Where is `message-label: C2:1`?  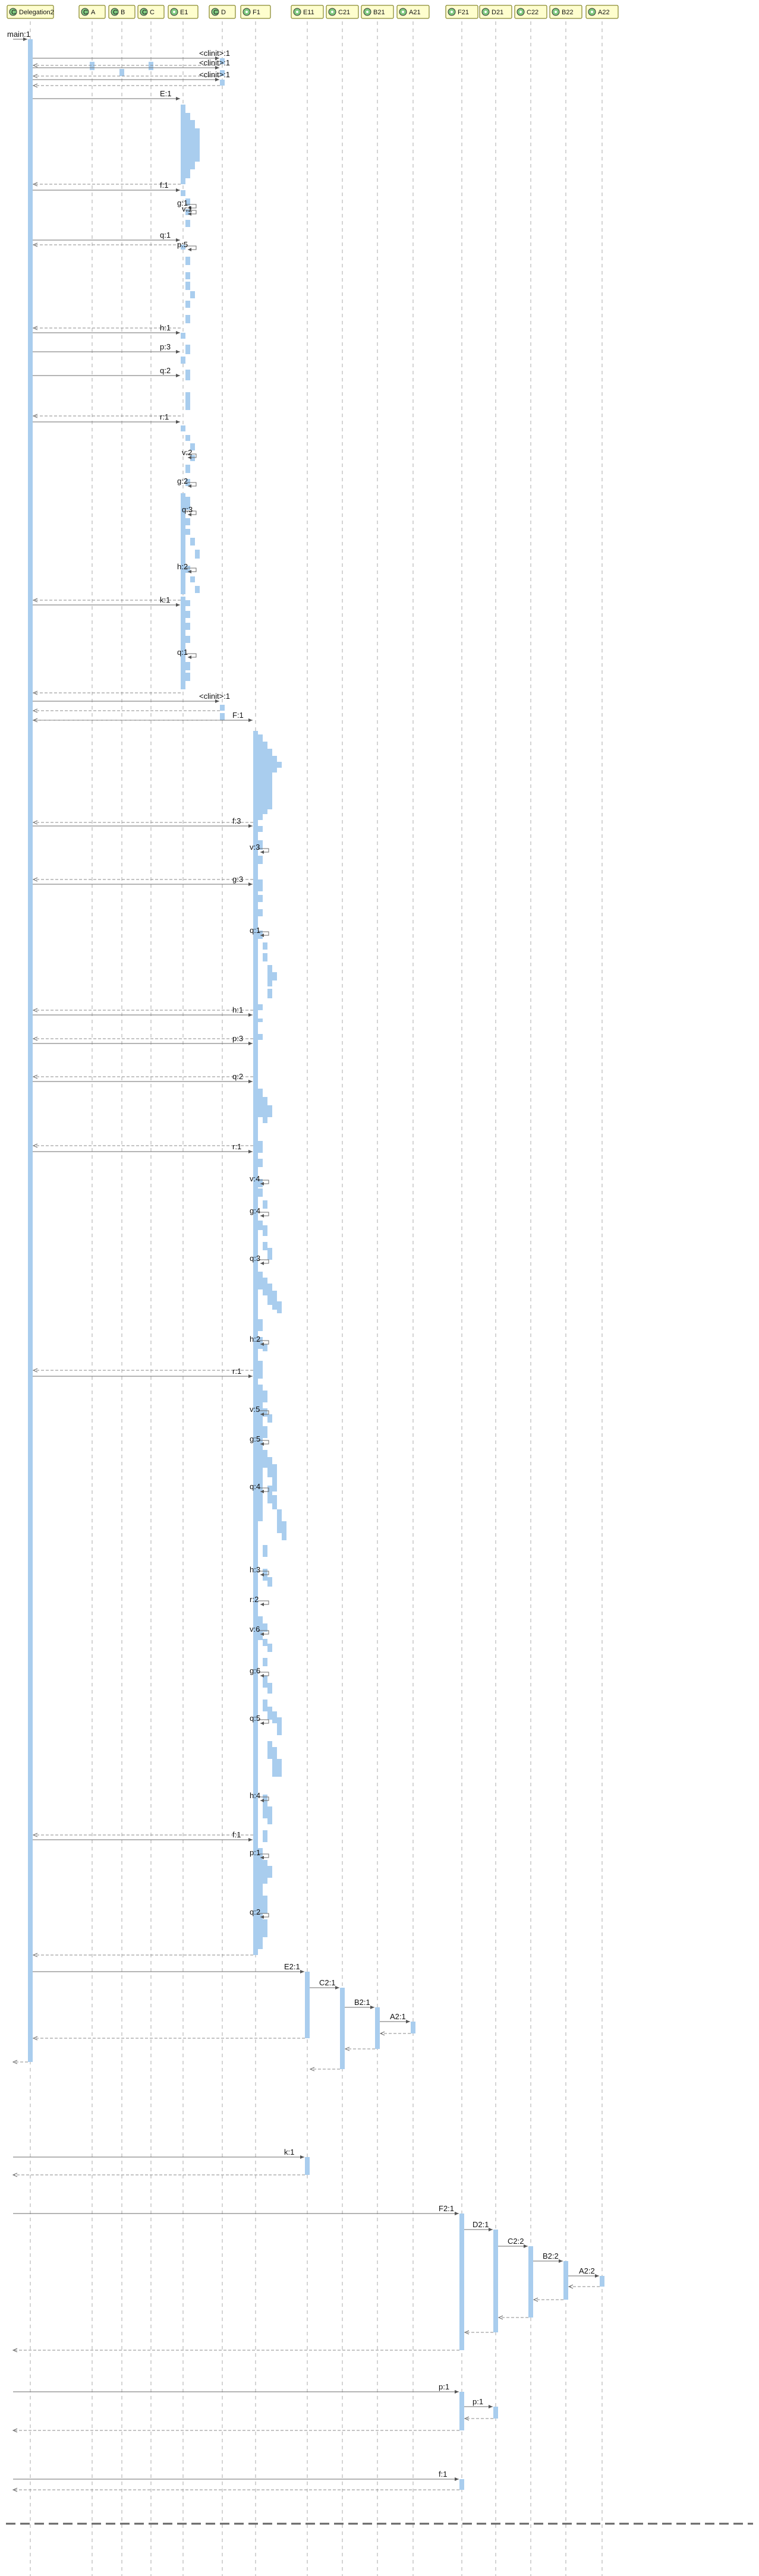
message-label: C2:1 is located at coordinates (327, 1983).